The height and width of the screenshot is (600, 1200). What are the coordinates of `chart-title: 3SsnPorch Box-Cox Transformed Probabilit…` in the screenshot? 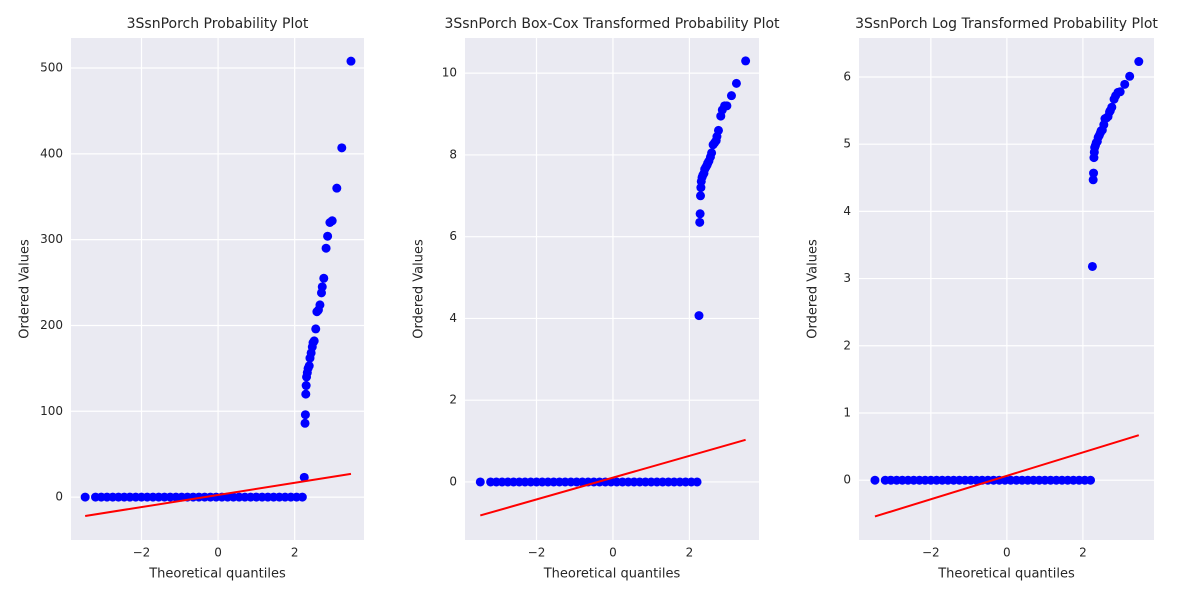 It's located at (612, 24).